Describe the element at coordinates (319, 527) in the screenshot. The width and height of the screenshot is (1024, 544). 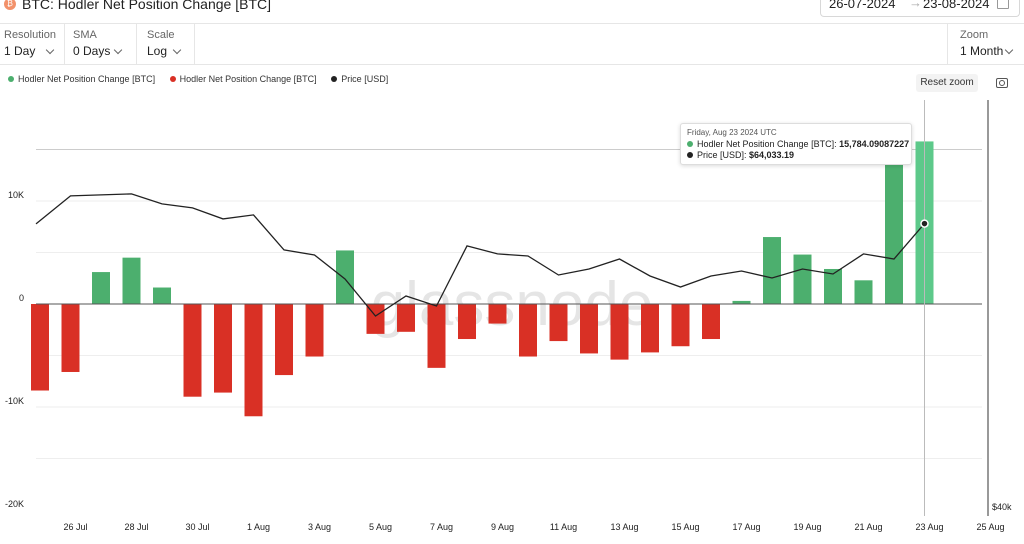
I see `x-tick-label: 3 Aug` at that location.